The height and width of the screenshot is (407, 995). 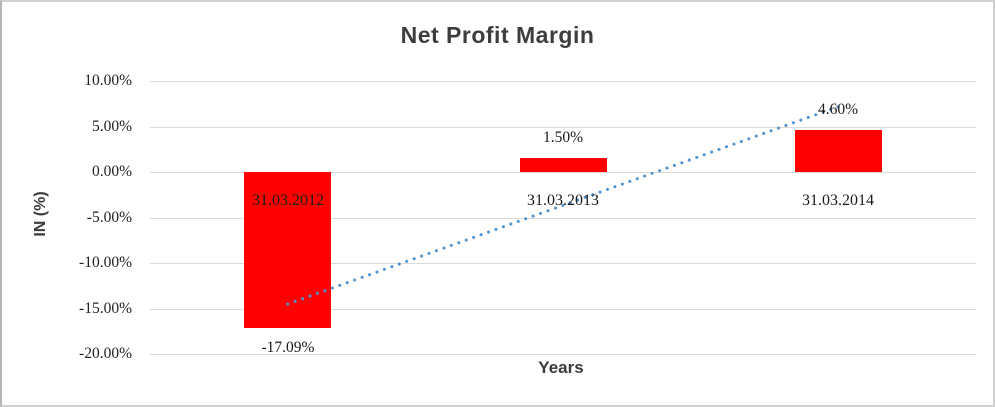 What do you see at coordinates (105, 308) in the screenshot?
I see `y-tick-label: -15.00%` at bounding box center [105, 308].